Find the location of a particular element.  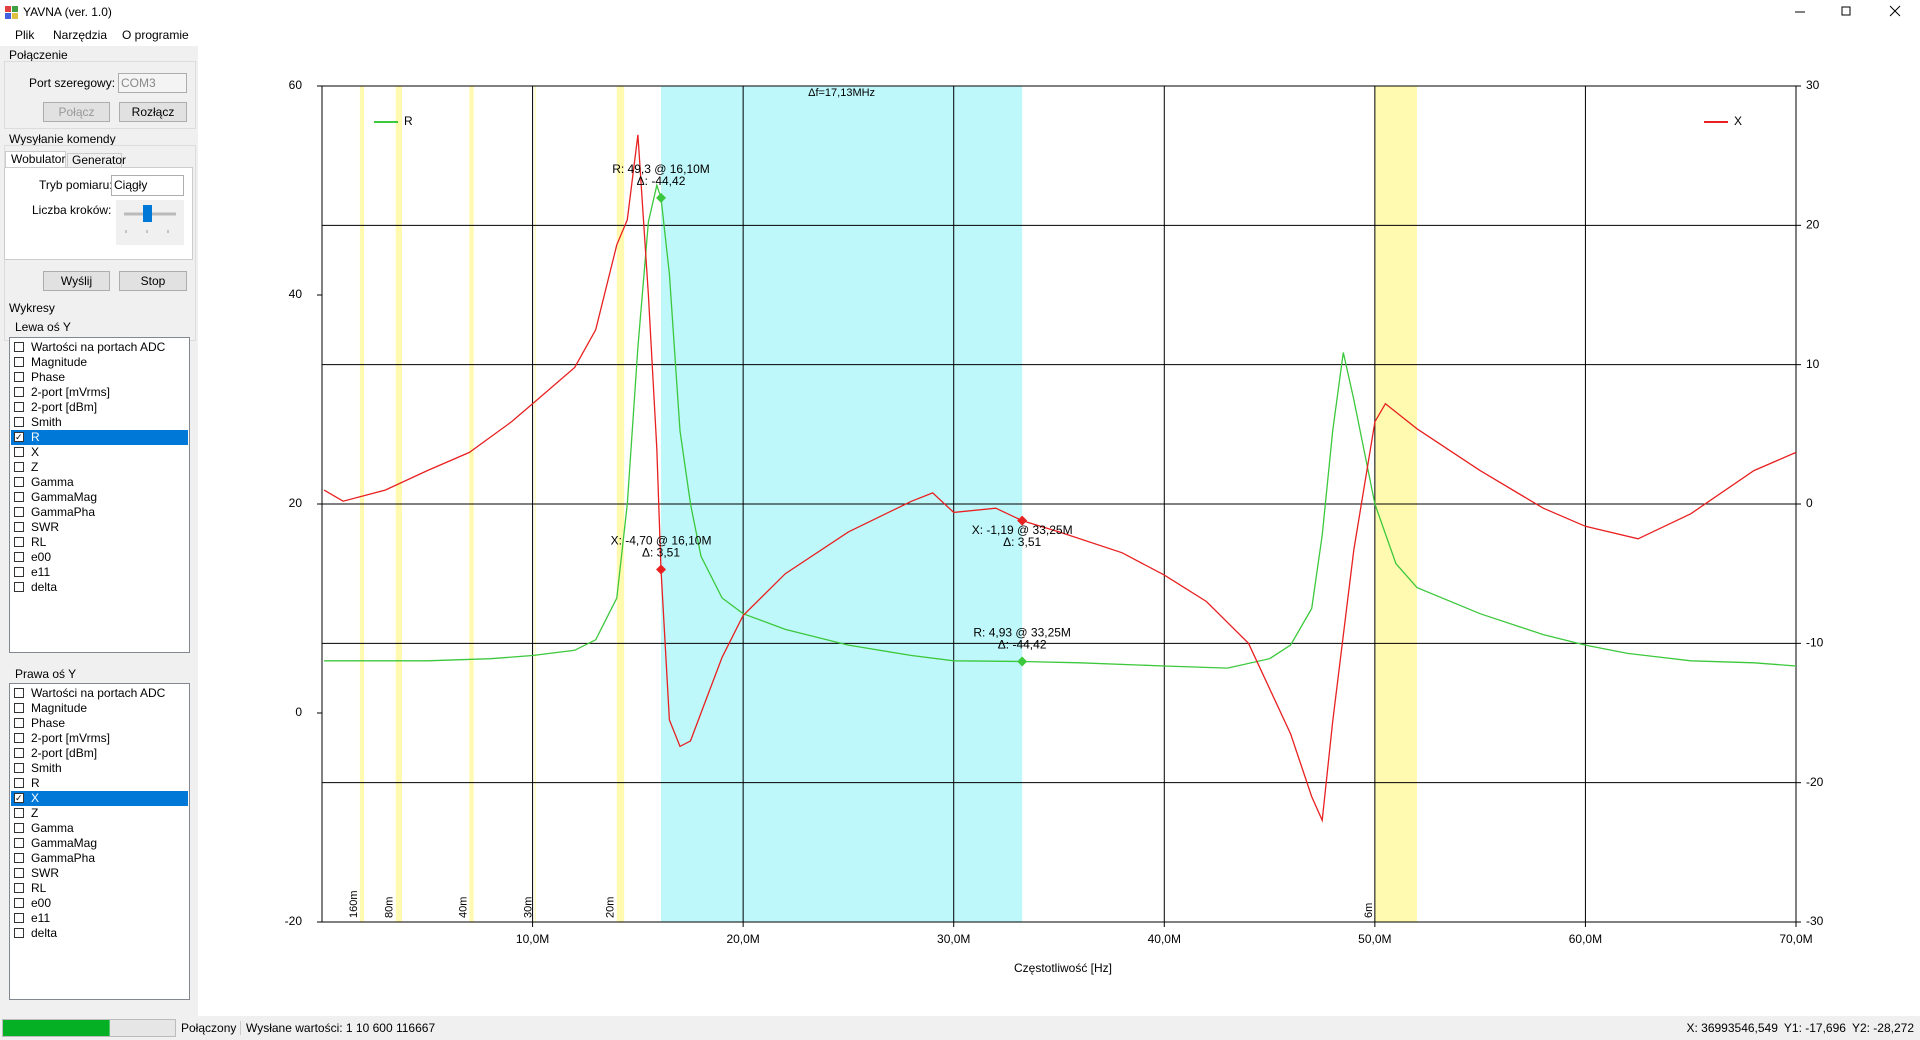

connect-button: Połącz is located at coordinates (76, 112).